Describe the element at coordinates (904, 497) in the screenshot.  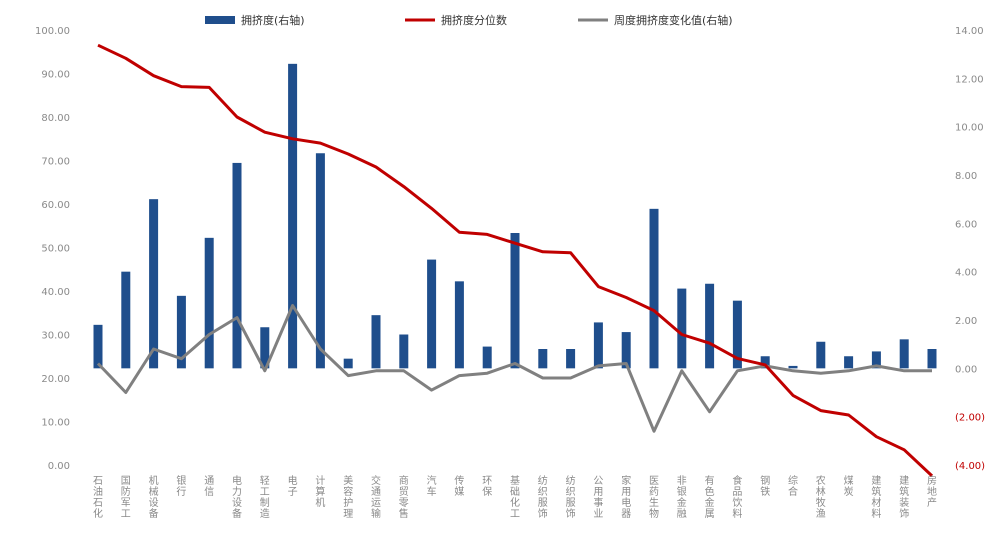
I see `x-axis-category-label: 建筑装饰` at that location.